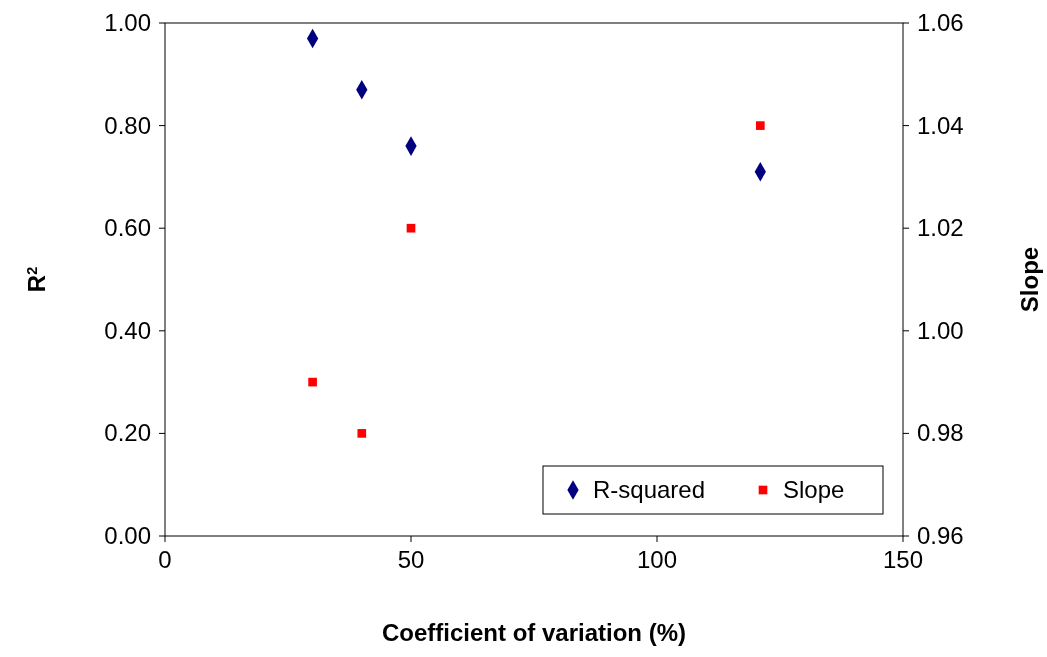 Image resolution: width=1047 pixels, height=657 pixels. What do you see at coordinates (411, 559) in the screenshot?
I see `x-tick-label: 50` at bounding box center [411, 559].